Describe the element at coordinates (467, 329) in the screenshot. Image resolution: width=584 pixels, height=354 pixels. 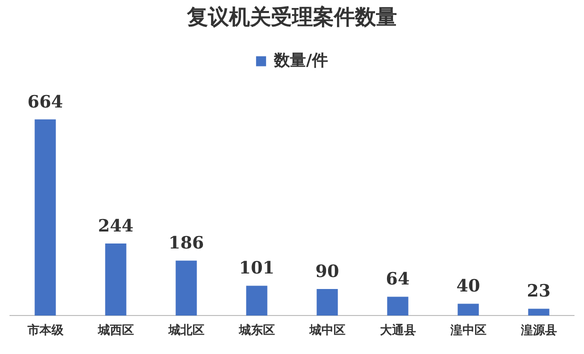
I see `x-tick-label: 湟中区` at that location.